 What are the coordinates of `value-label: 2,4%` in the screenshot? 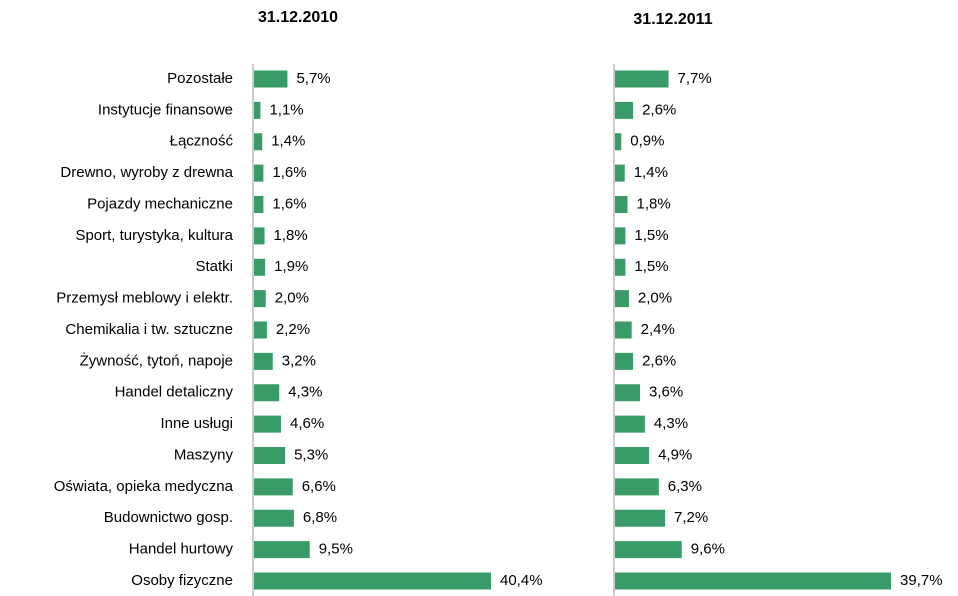 It's located at (658, 329).